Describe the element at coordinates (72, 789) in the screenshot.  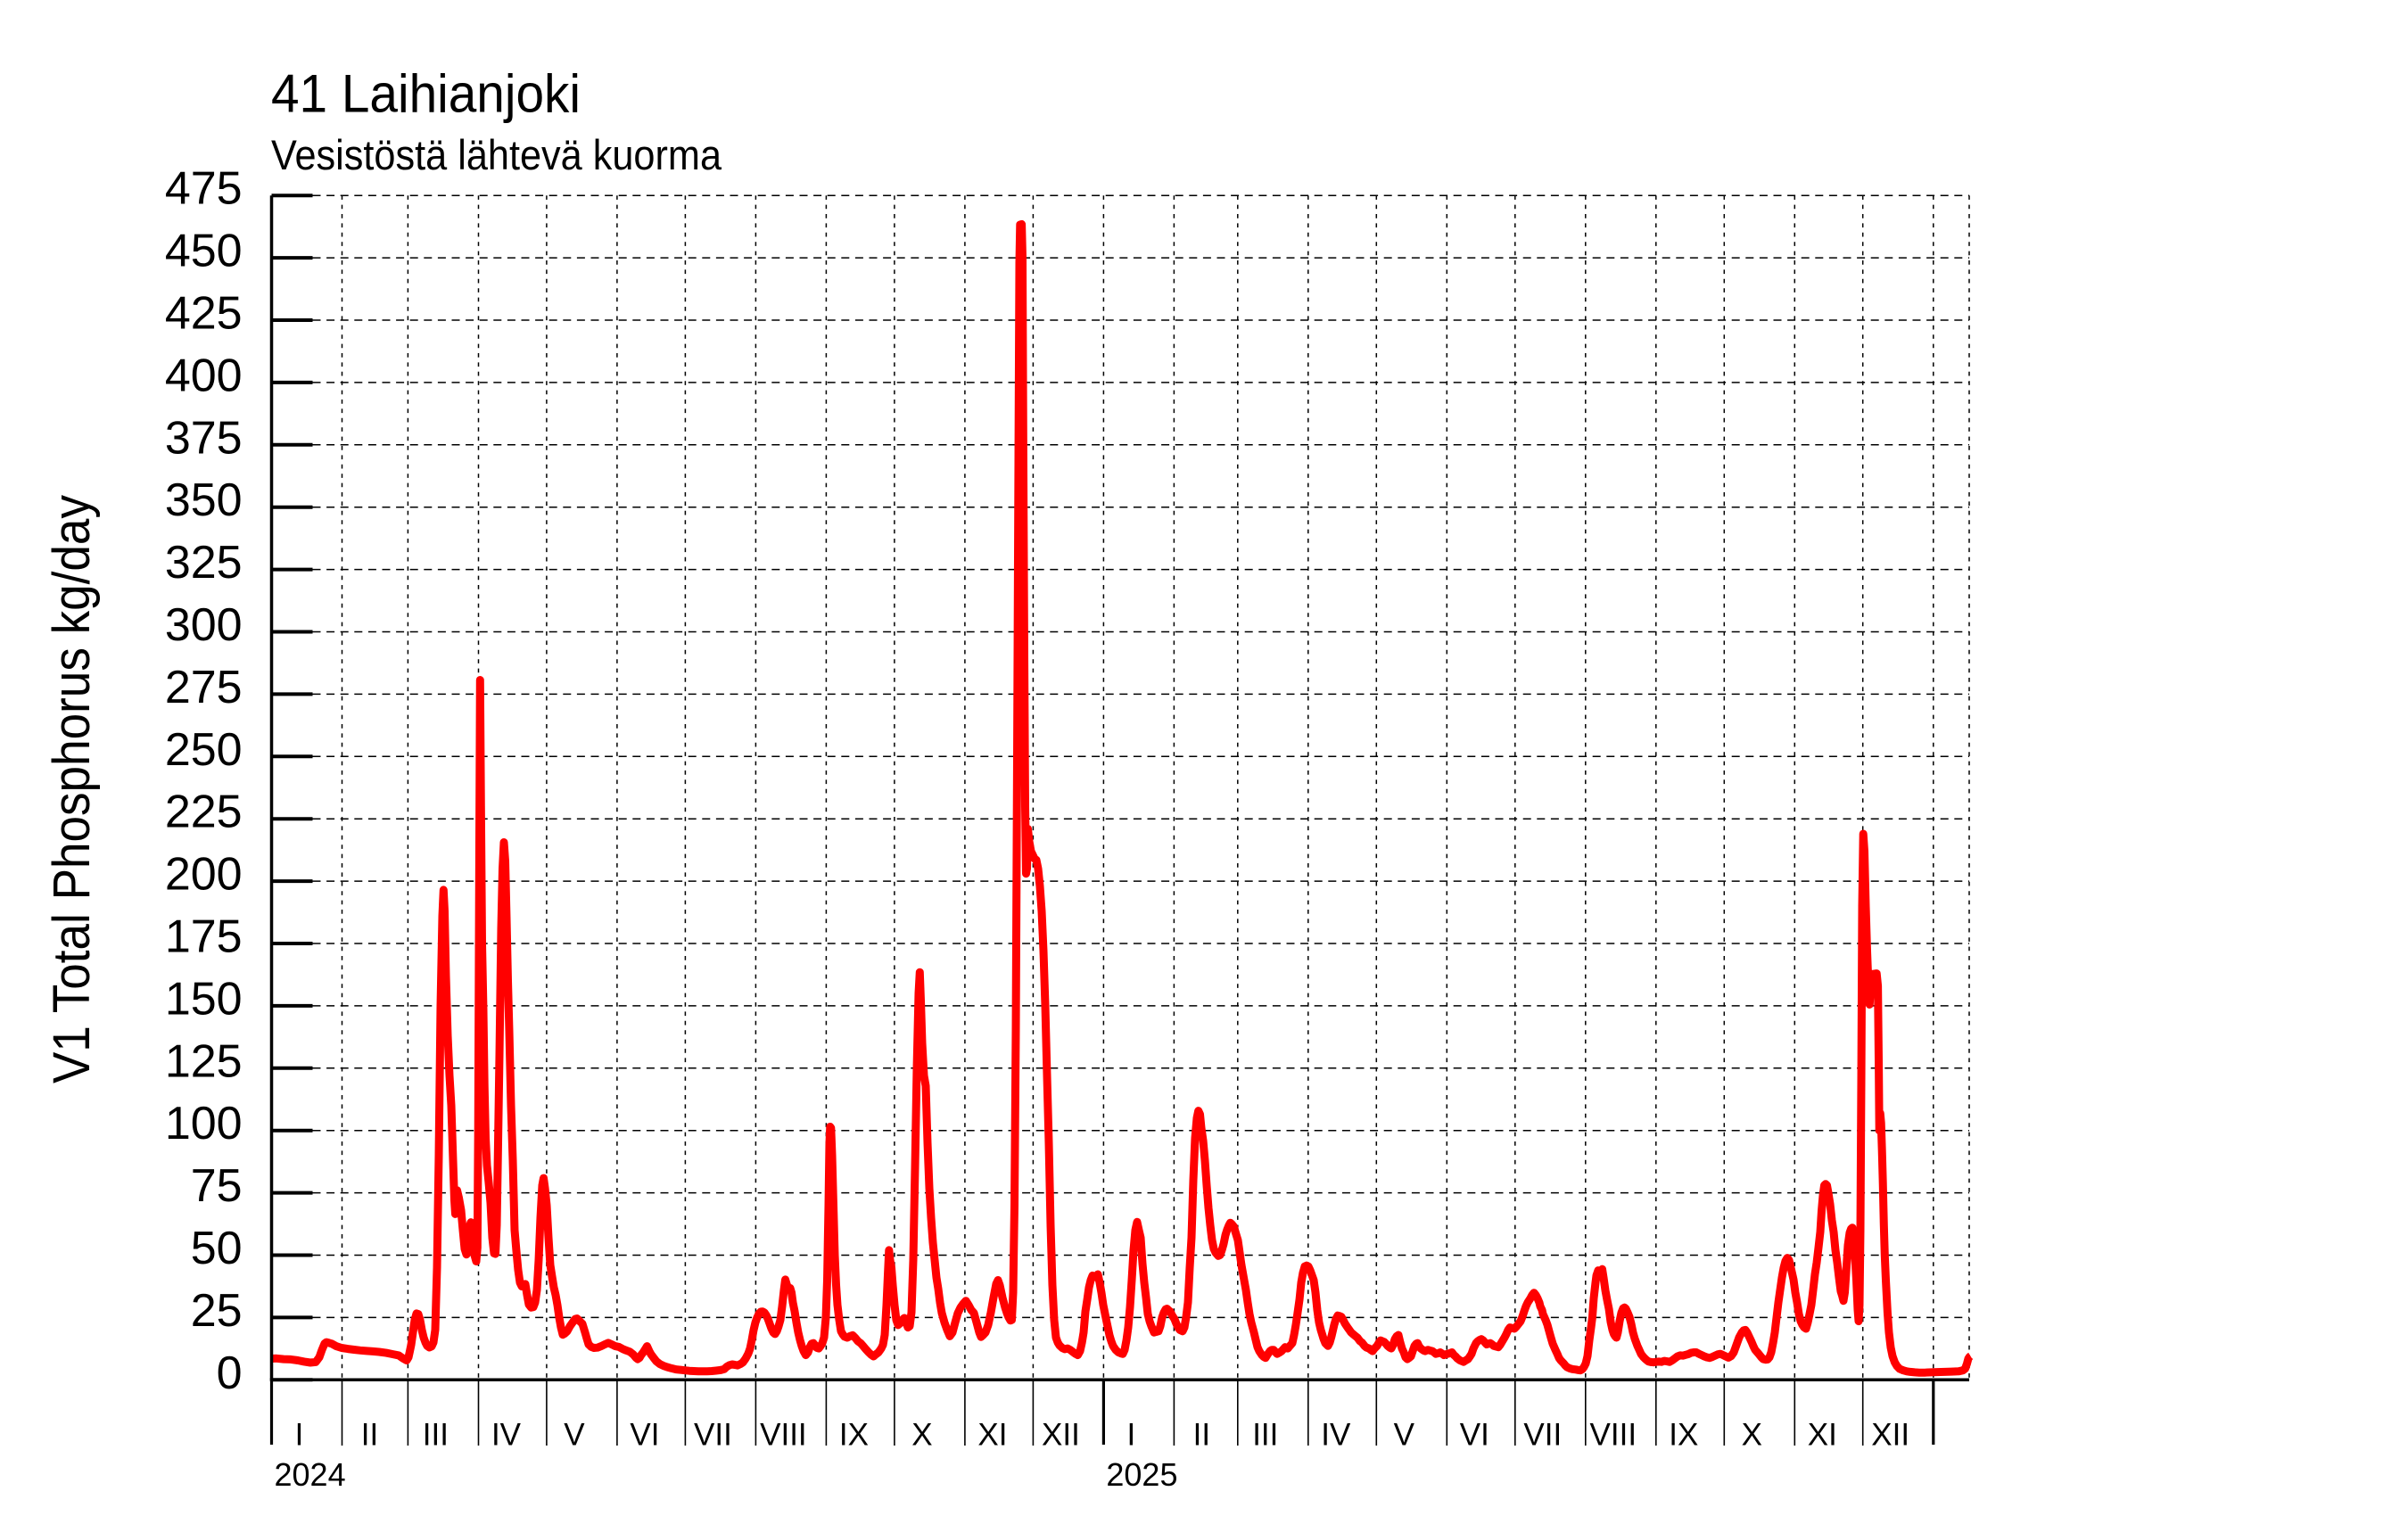
I see `svg-text: V1 Total Phosphorus kg/day` at that location.